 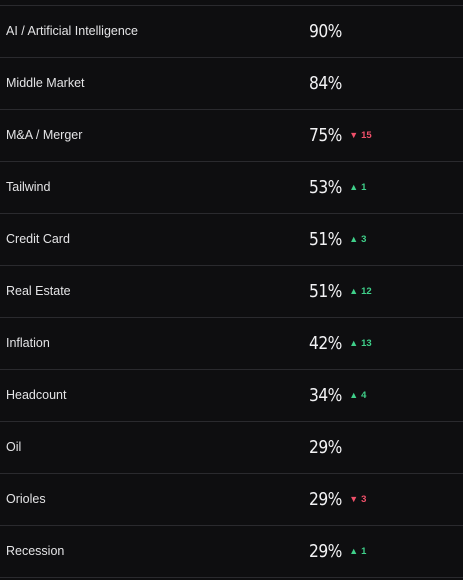 What do you see at coordinates (231, 448) in the screenshot?
I see `table-row: Oil 29%` at bounding box center [231, 448].